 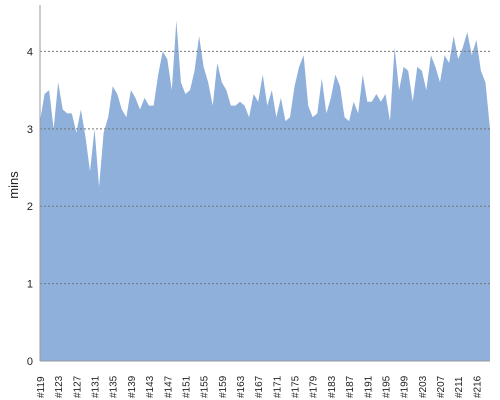 I want to click on x-tick-label: #175, so click(x=296, y=386).